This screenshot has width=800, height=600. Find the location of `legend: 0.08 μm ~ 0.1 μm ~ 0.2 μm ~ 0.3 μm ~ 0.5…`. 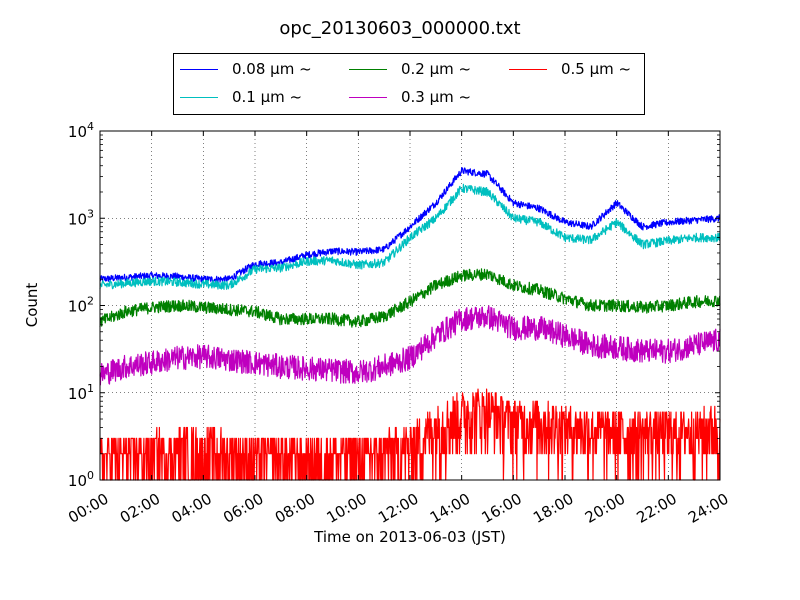

legend: 0.08 μm ~ 0.1 μm ~ 0.2 μm ~ 0.3 μm ~ 0.5… is located at coordinates (409, 84).